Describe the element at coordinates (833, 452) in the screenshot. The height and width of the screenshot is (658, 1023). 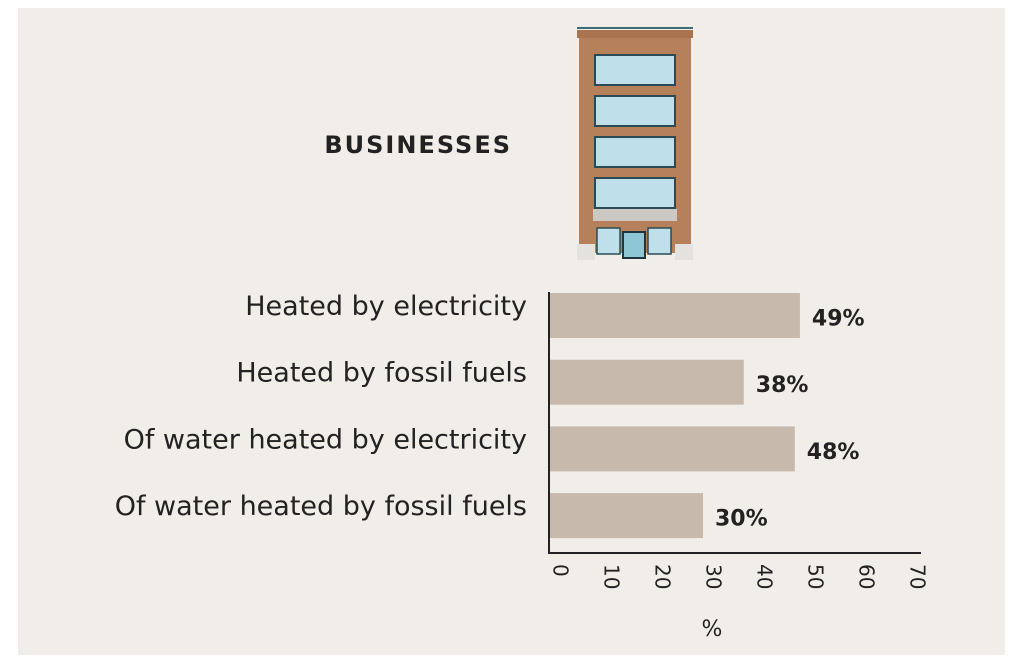
I see `value-label: 48%` at that location.